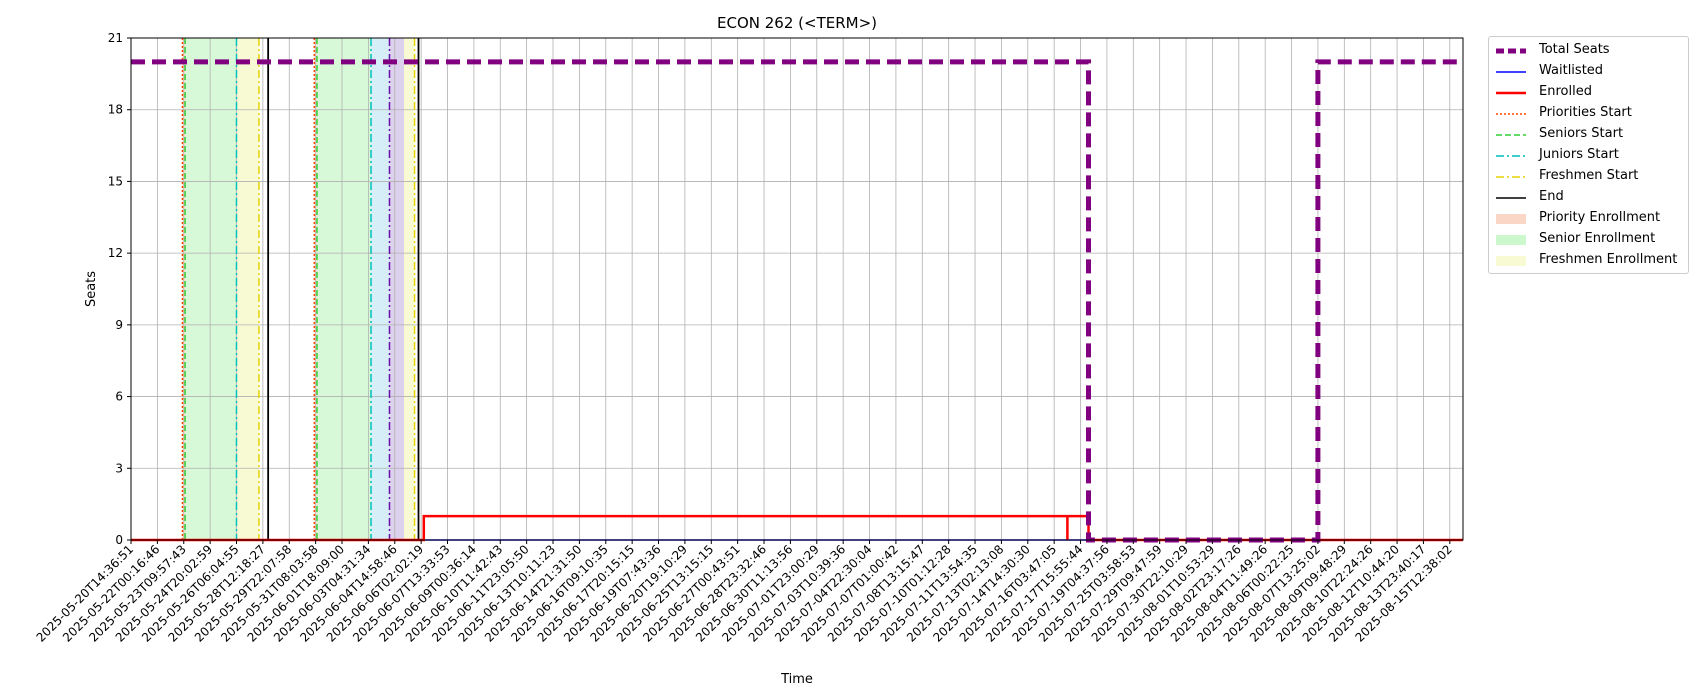 The width and height of the screenshot is (1700, 700). I want to click on legend-item: Freshmen Enrollment, so click(1588, 261).